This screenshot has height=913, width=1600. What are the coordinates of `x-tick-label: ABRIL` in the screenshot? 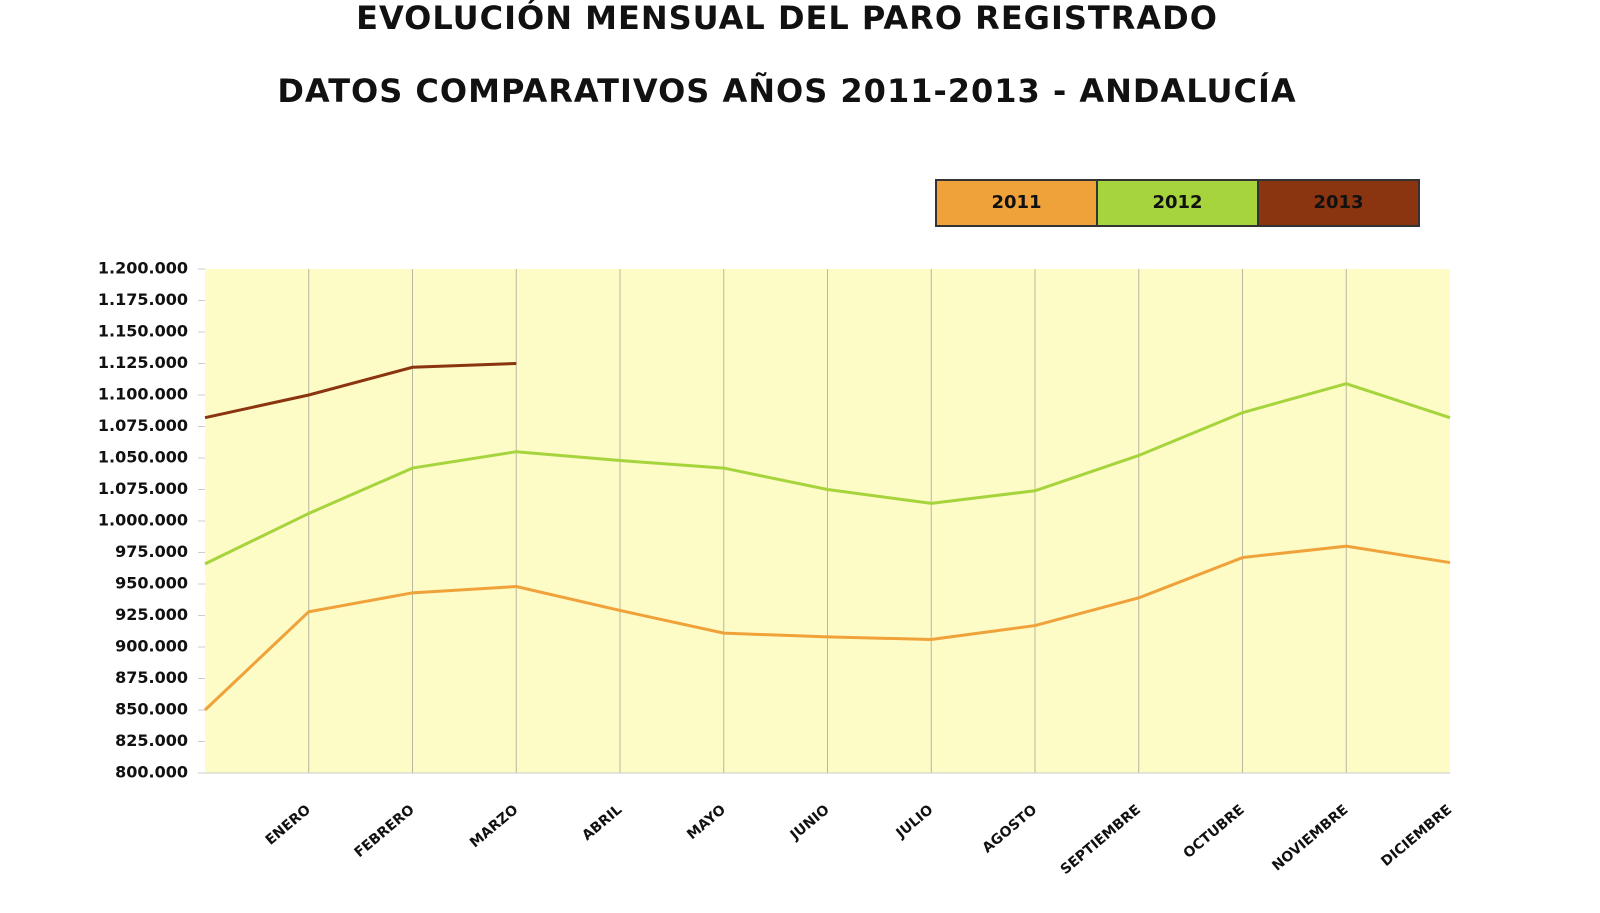 It's located at (602, 823).